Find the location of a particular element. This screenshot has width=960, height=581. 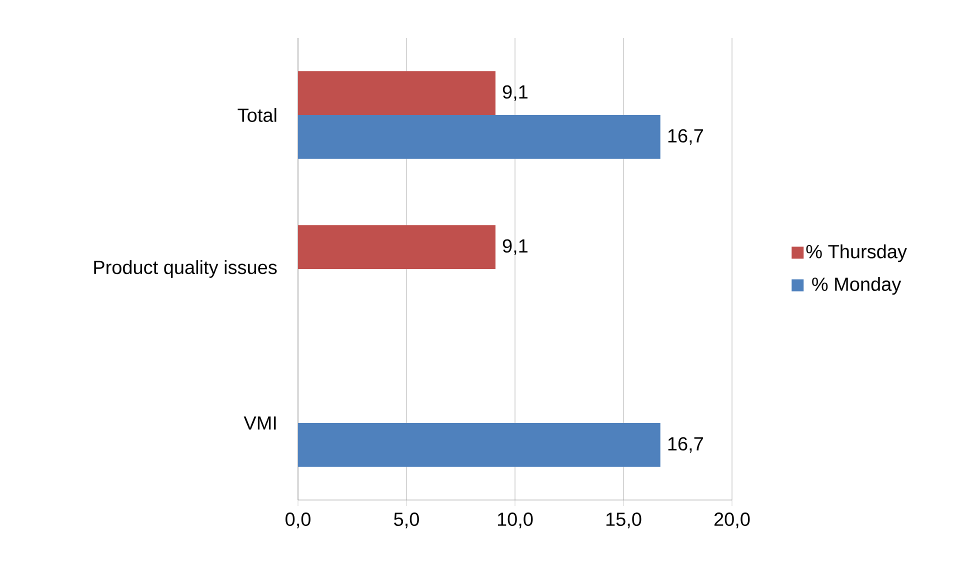

x-tick-label: 15,0 is located at coordinates (624, 520).